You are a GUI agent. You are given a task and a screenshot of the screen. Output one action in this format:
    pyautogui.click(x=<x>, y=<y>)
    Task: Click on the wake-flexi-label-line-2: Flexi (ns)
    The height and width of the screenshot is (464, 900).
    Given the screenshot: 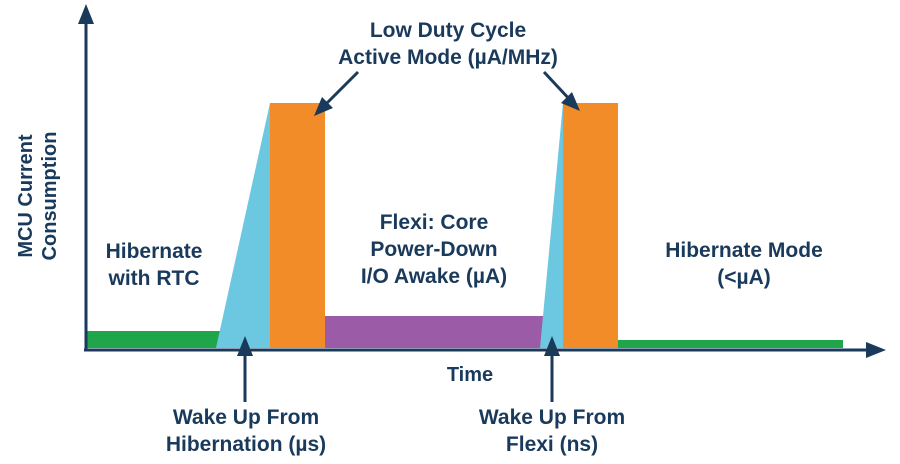 What is the action you would take?
    pyautogui.click(x=552, y=444)
    